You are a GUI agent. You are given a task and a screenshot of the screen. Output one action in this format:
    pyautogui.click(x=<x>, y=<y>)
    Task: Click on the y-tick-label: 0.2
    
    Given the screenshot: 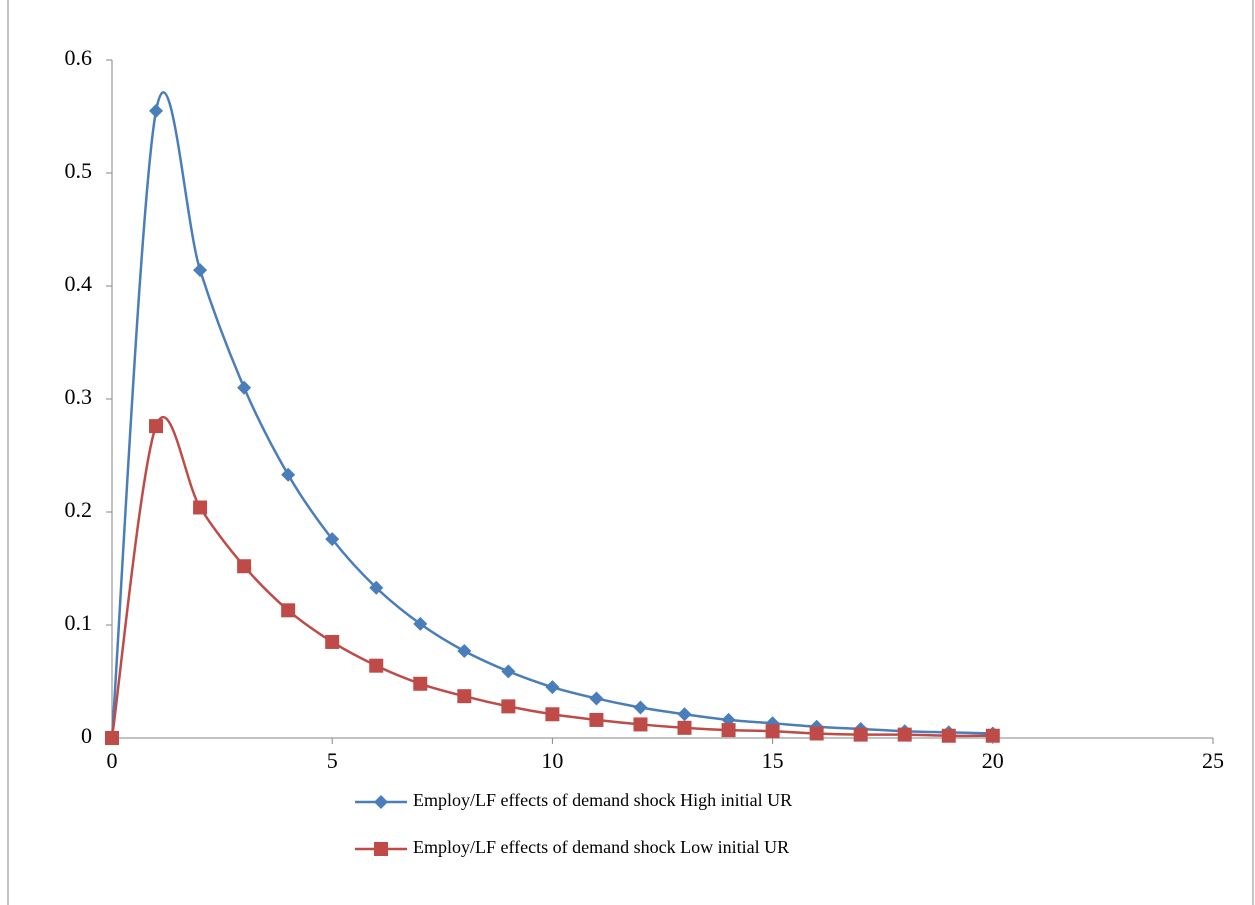 What is the action you would take?
    pyautogui.click(x=79, y=509)
    